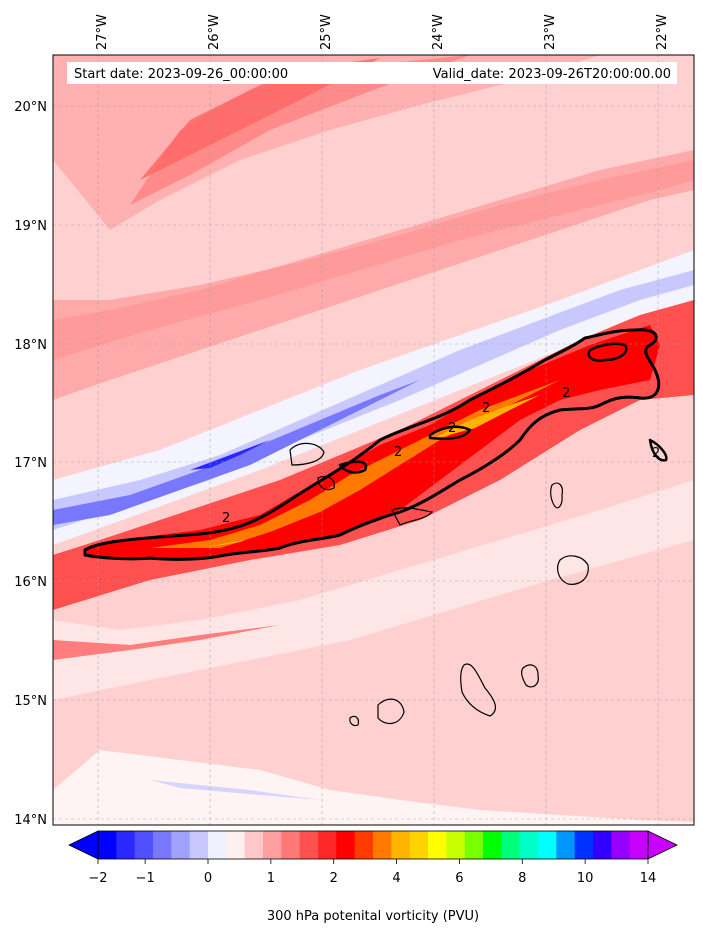 Image resolution: width=703 pixels, height=935 pixels. What do you see at coordinates (372, 872) in the screenshot?
I see `colorbar-ticks: −2 −1 0 1 2 4 6 8 10 14` at bounding box center [372, 872].